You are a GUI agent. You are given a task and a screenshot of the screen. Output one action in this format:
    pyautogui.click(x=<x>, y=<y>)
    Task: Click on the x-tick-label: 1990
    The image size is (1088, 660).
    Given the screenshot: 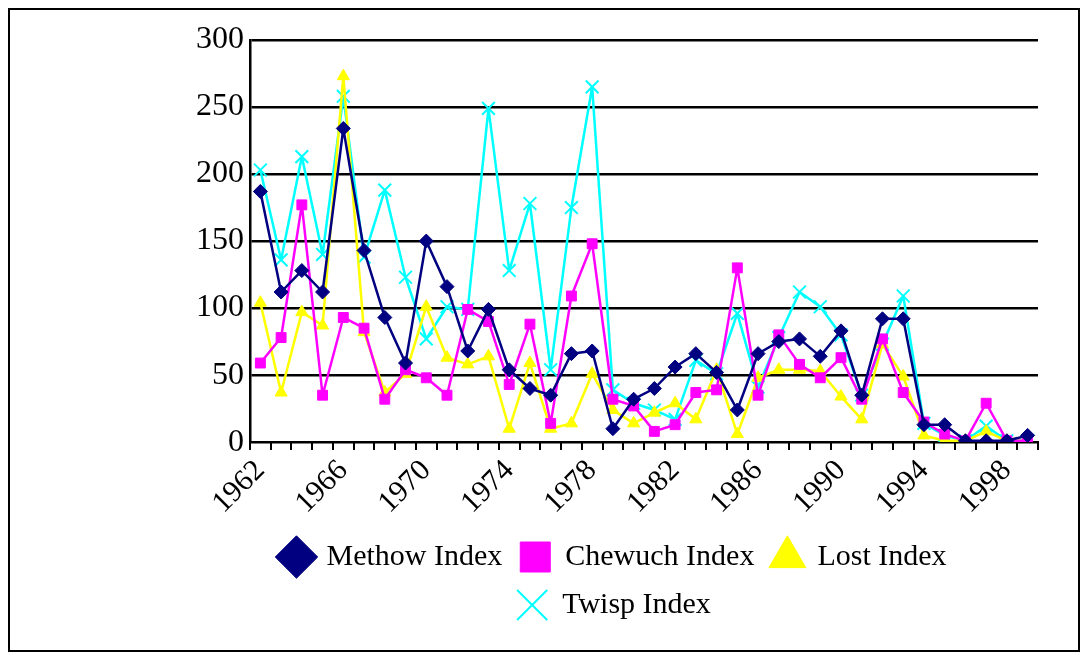 What is the action you would take?
    pyautogui.click(x=818, y=485)
    